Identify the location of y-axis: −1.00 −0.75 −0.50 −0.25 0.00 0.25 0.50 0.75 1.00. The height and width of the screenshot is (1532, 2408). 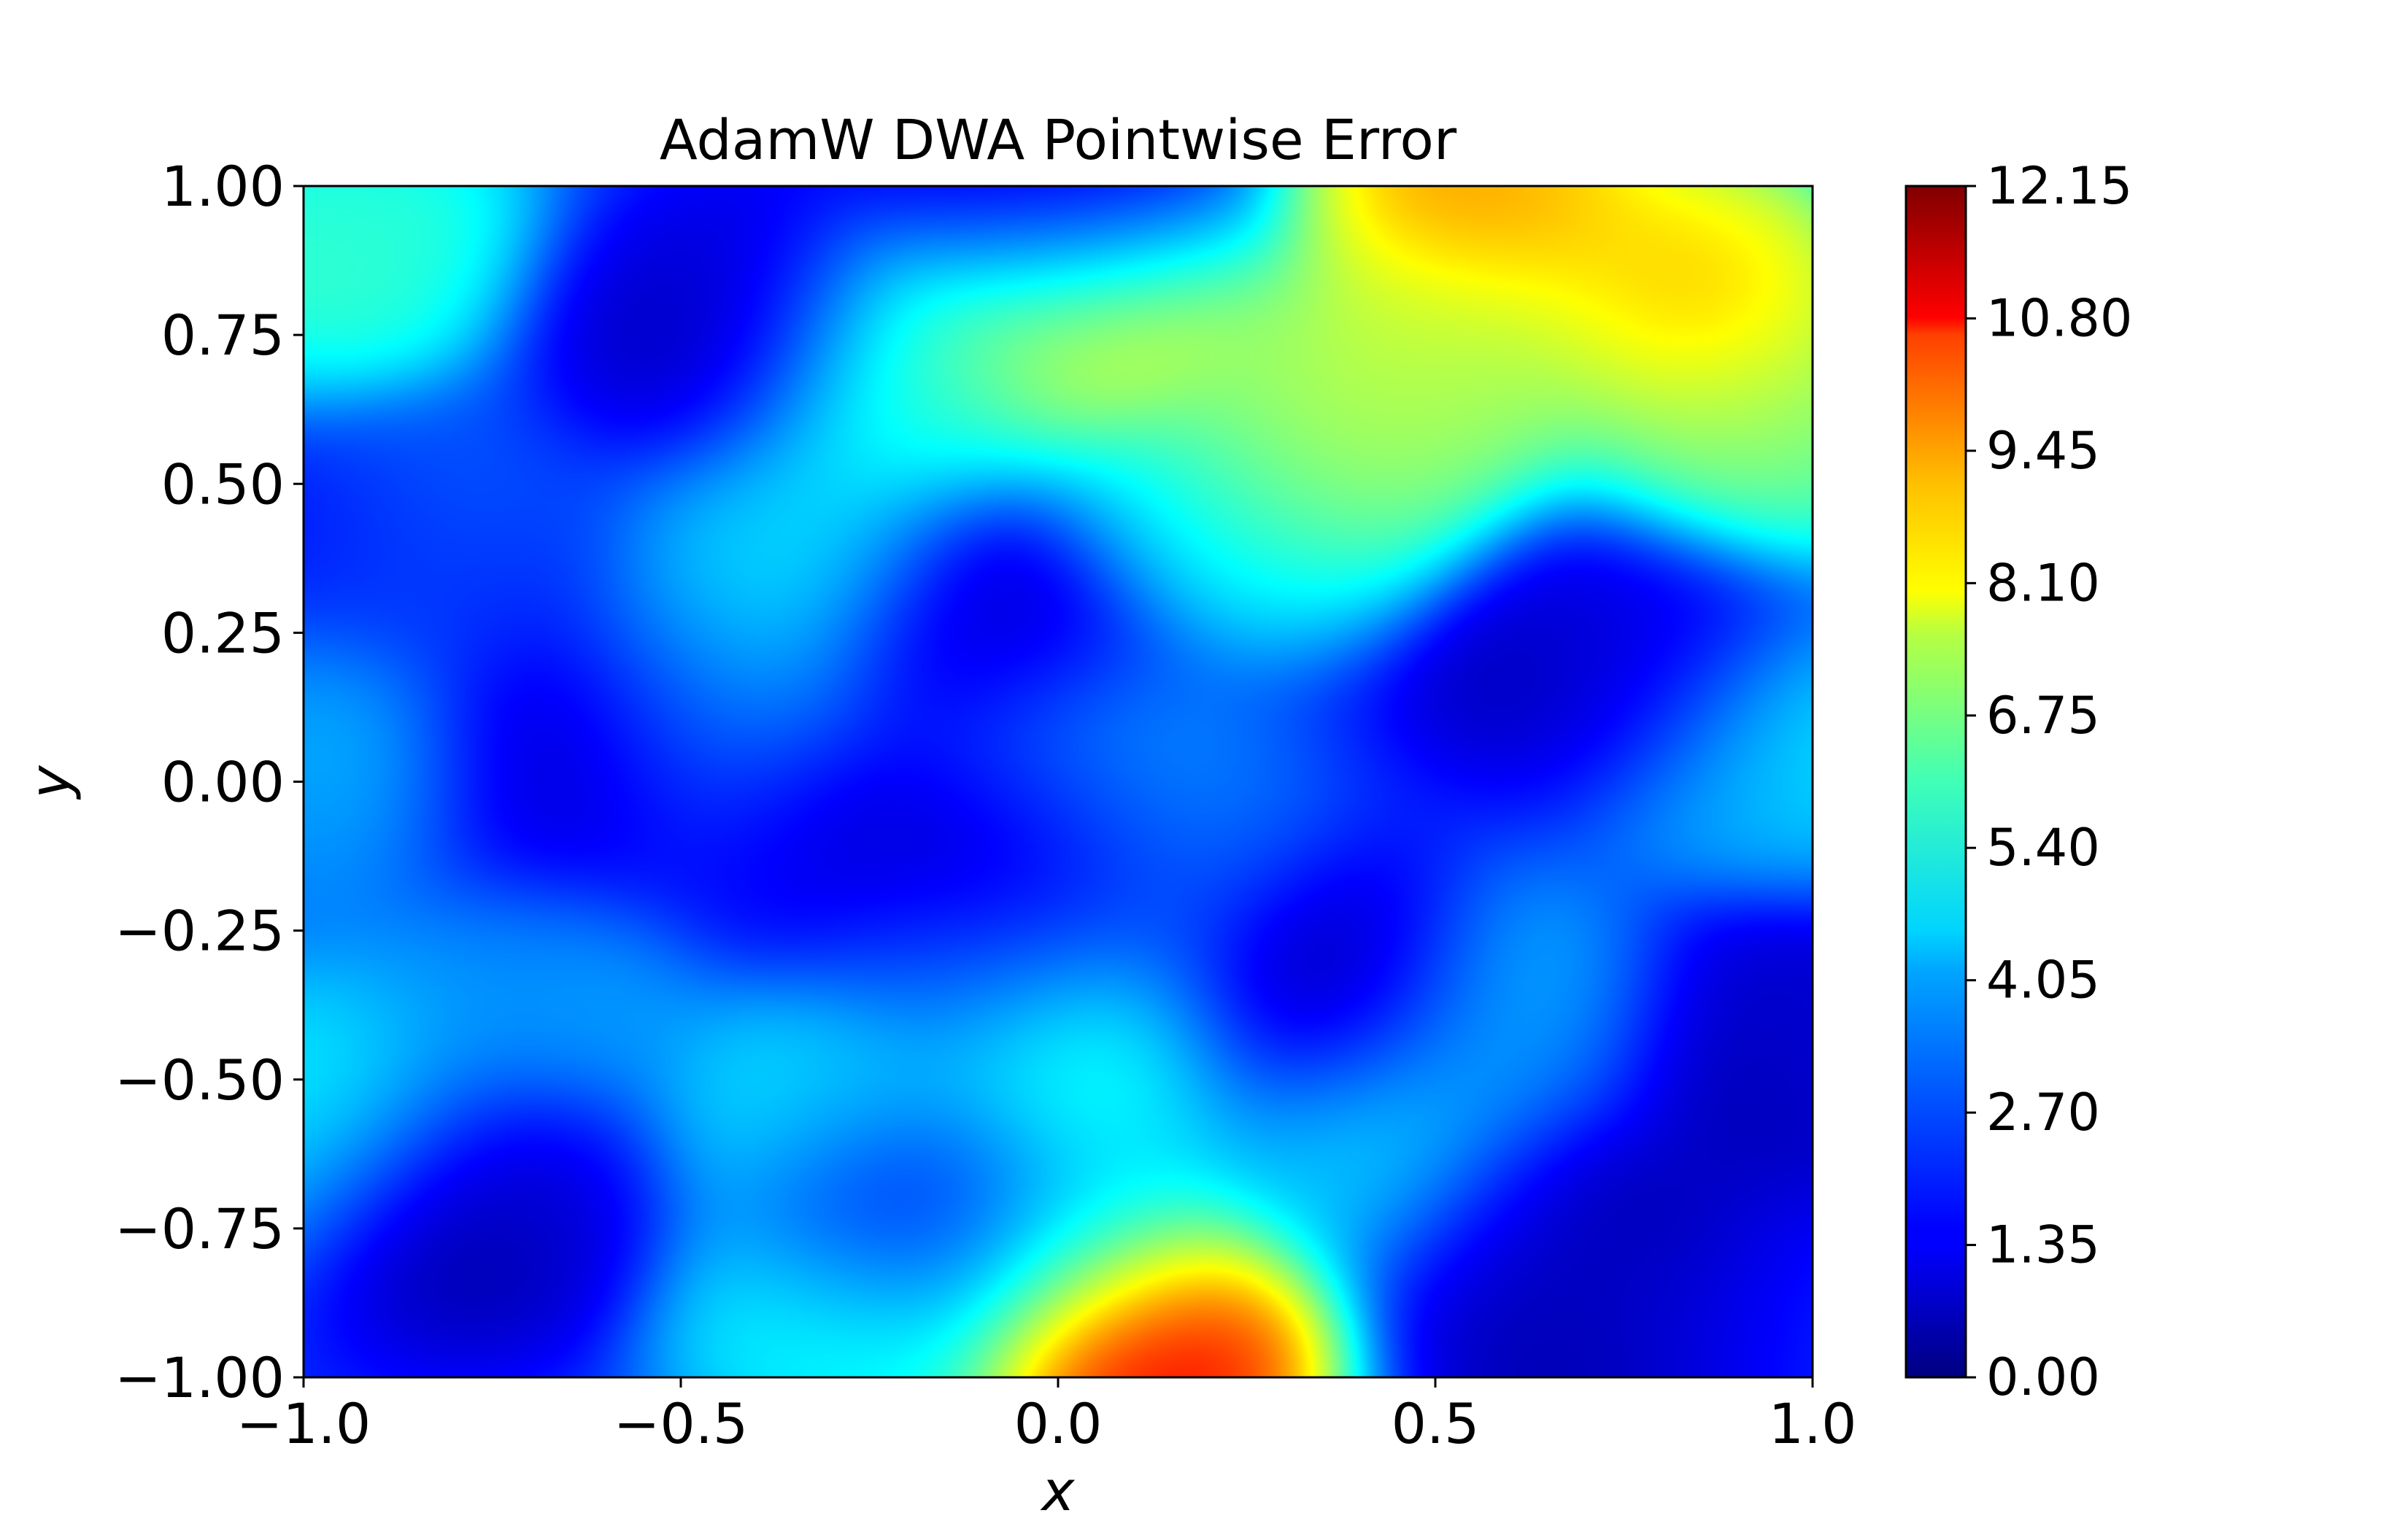
(209, 782).